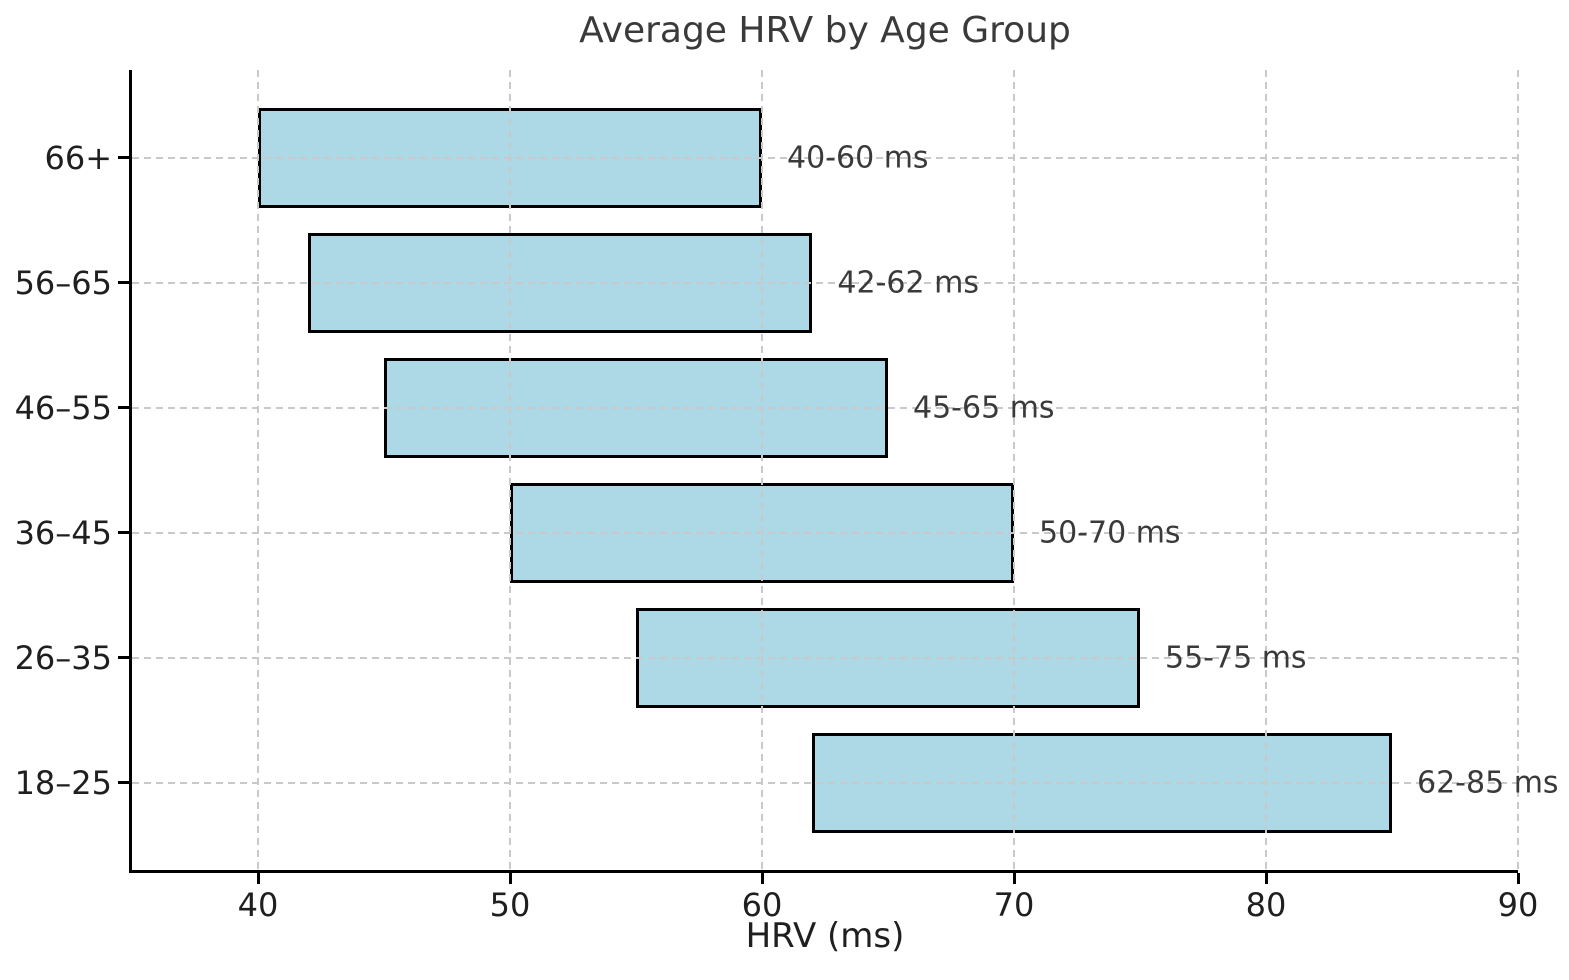 Image resolution: width=1569 pixels, height=980 pixels. I want to click on y-axis-spine, so click(130, 471).